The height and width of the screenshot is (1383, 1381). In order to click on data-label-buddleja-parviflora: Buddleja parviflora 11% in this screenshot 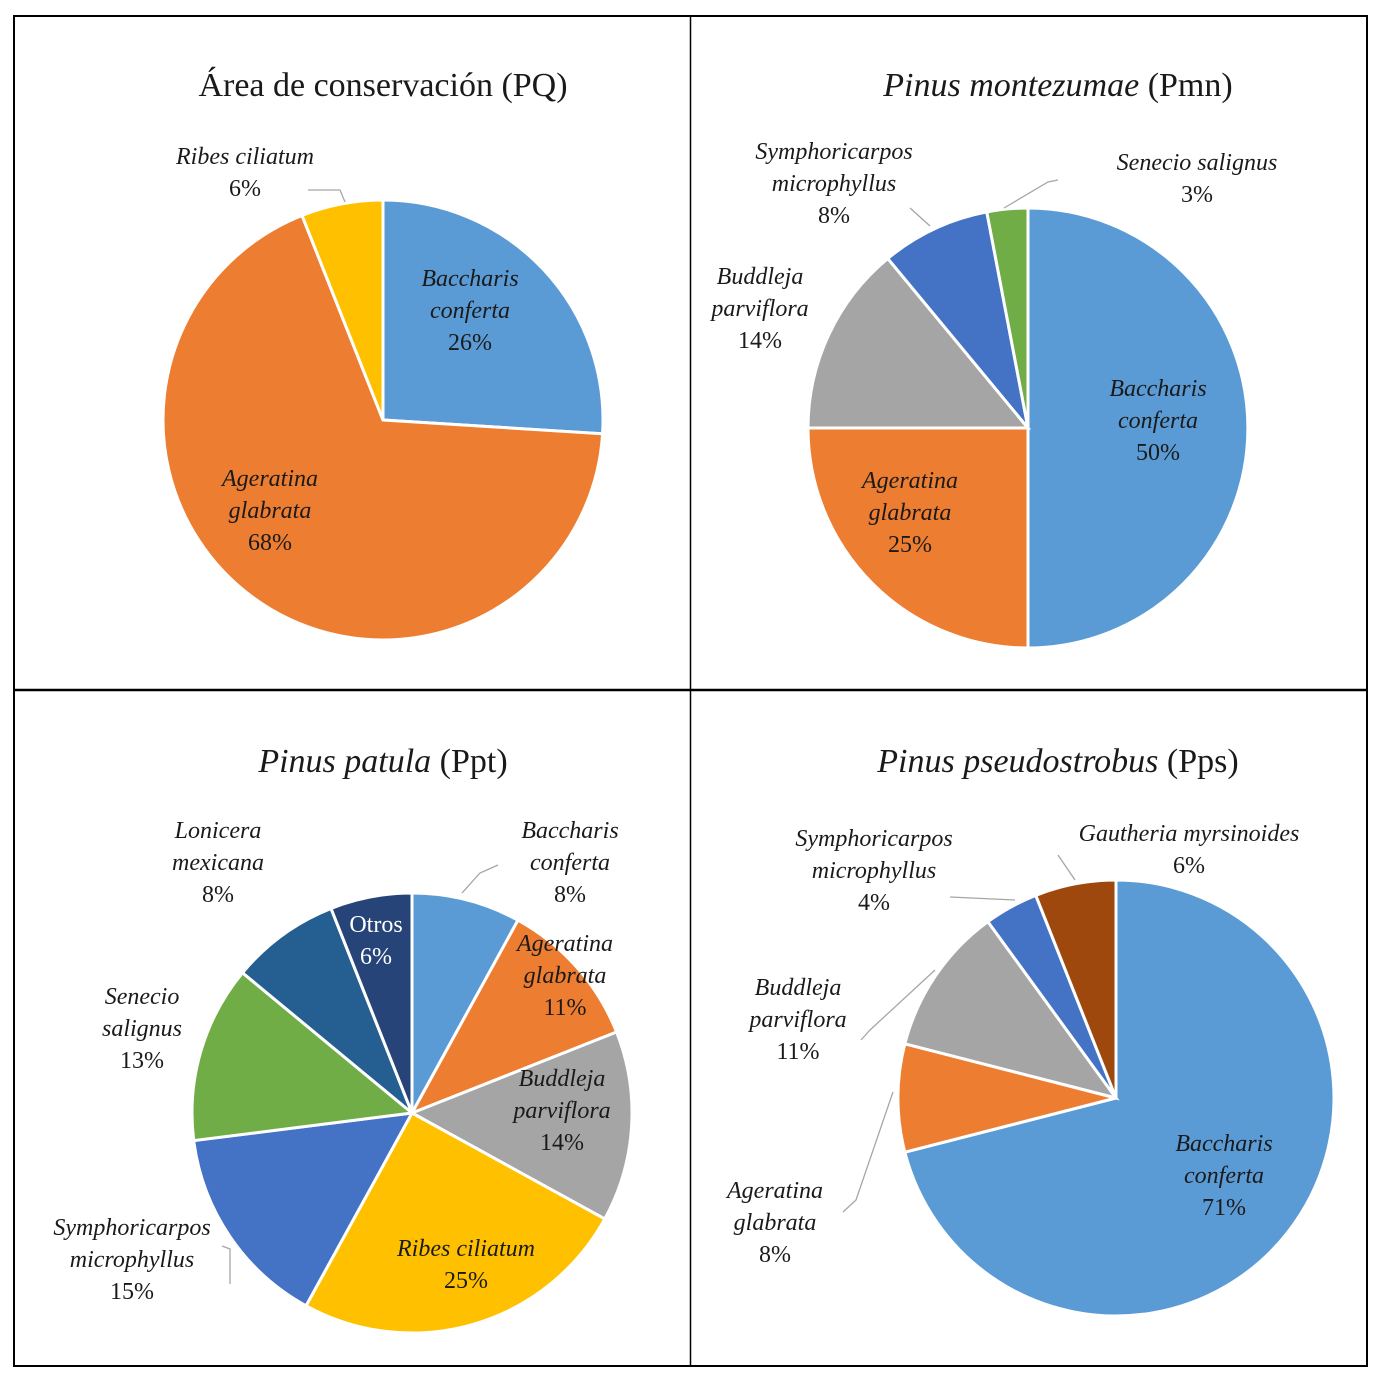, I will do `click(796, 1020)`.